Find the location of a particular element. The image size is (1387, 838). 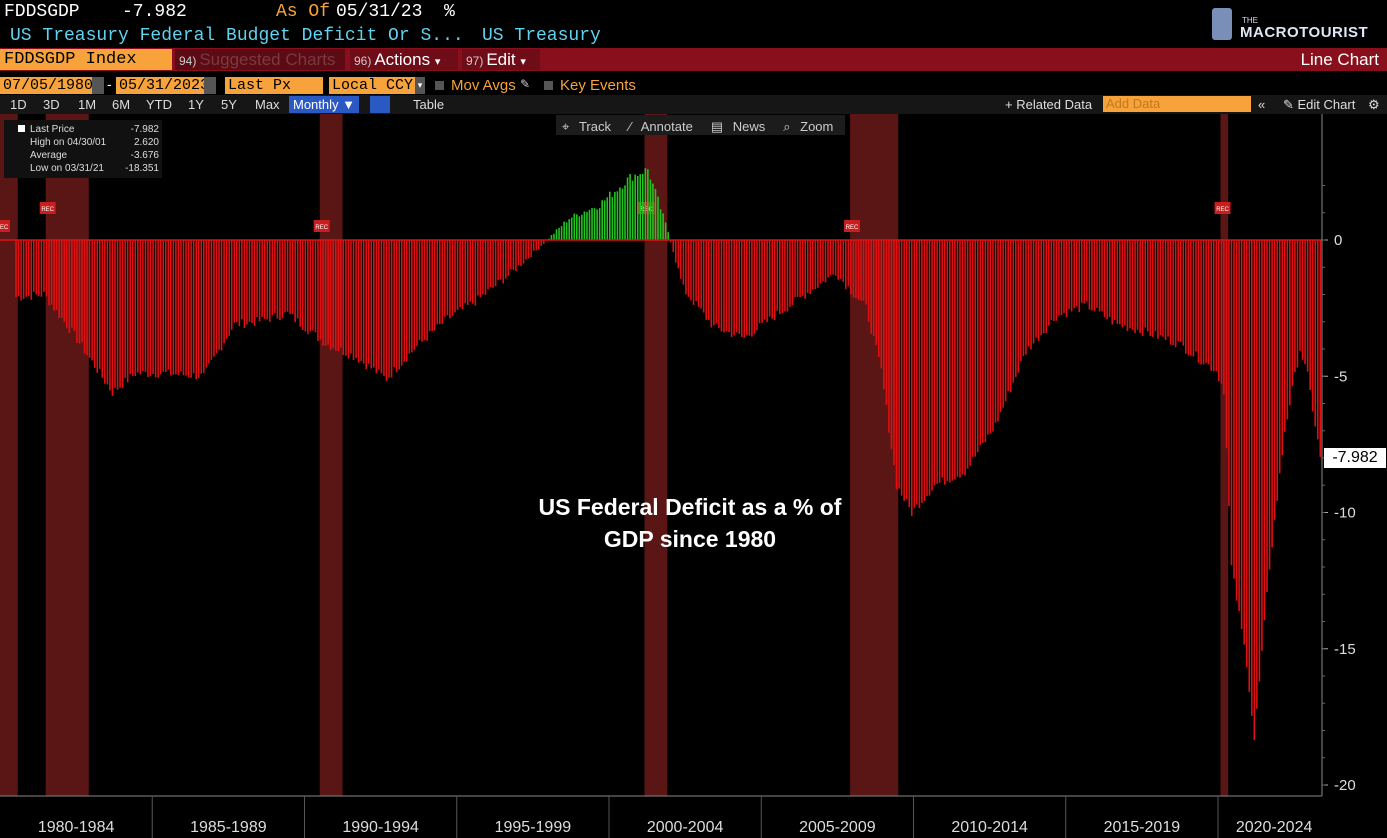

period-5y: 5Y is located at coordinates (229, 104).